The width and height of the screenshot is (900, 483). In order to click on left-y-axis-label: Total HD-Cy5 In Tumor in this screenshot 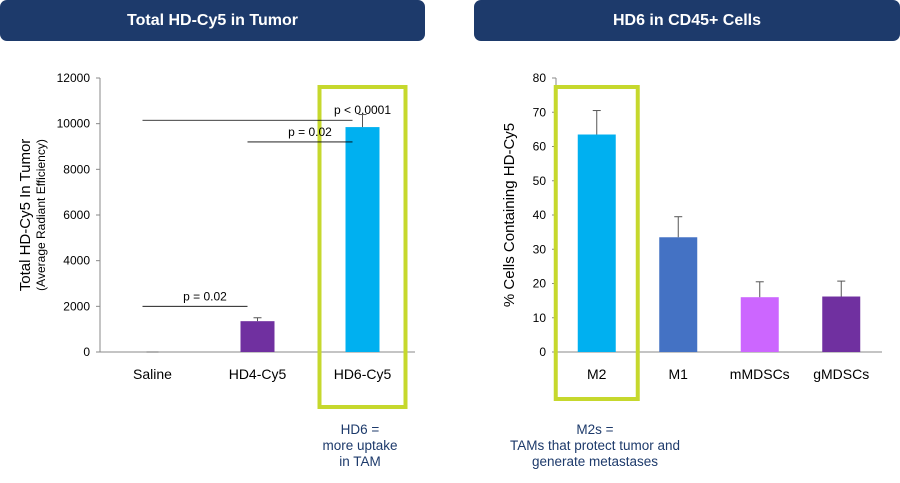, I will do `click(25, 215)`.